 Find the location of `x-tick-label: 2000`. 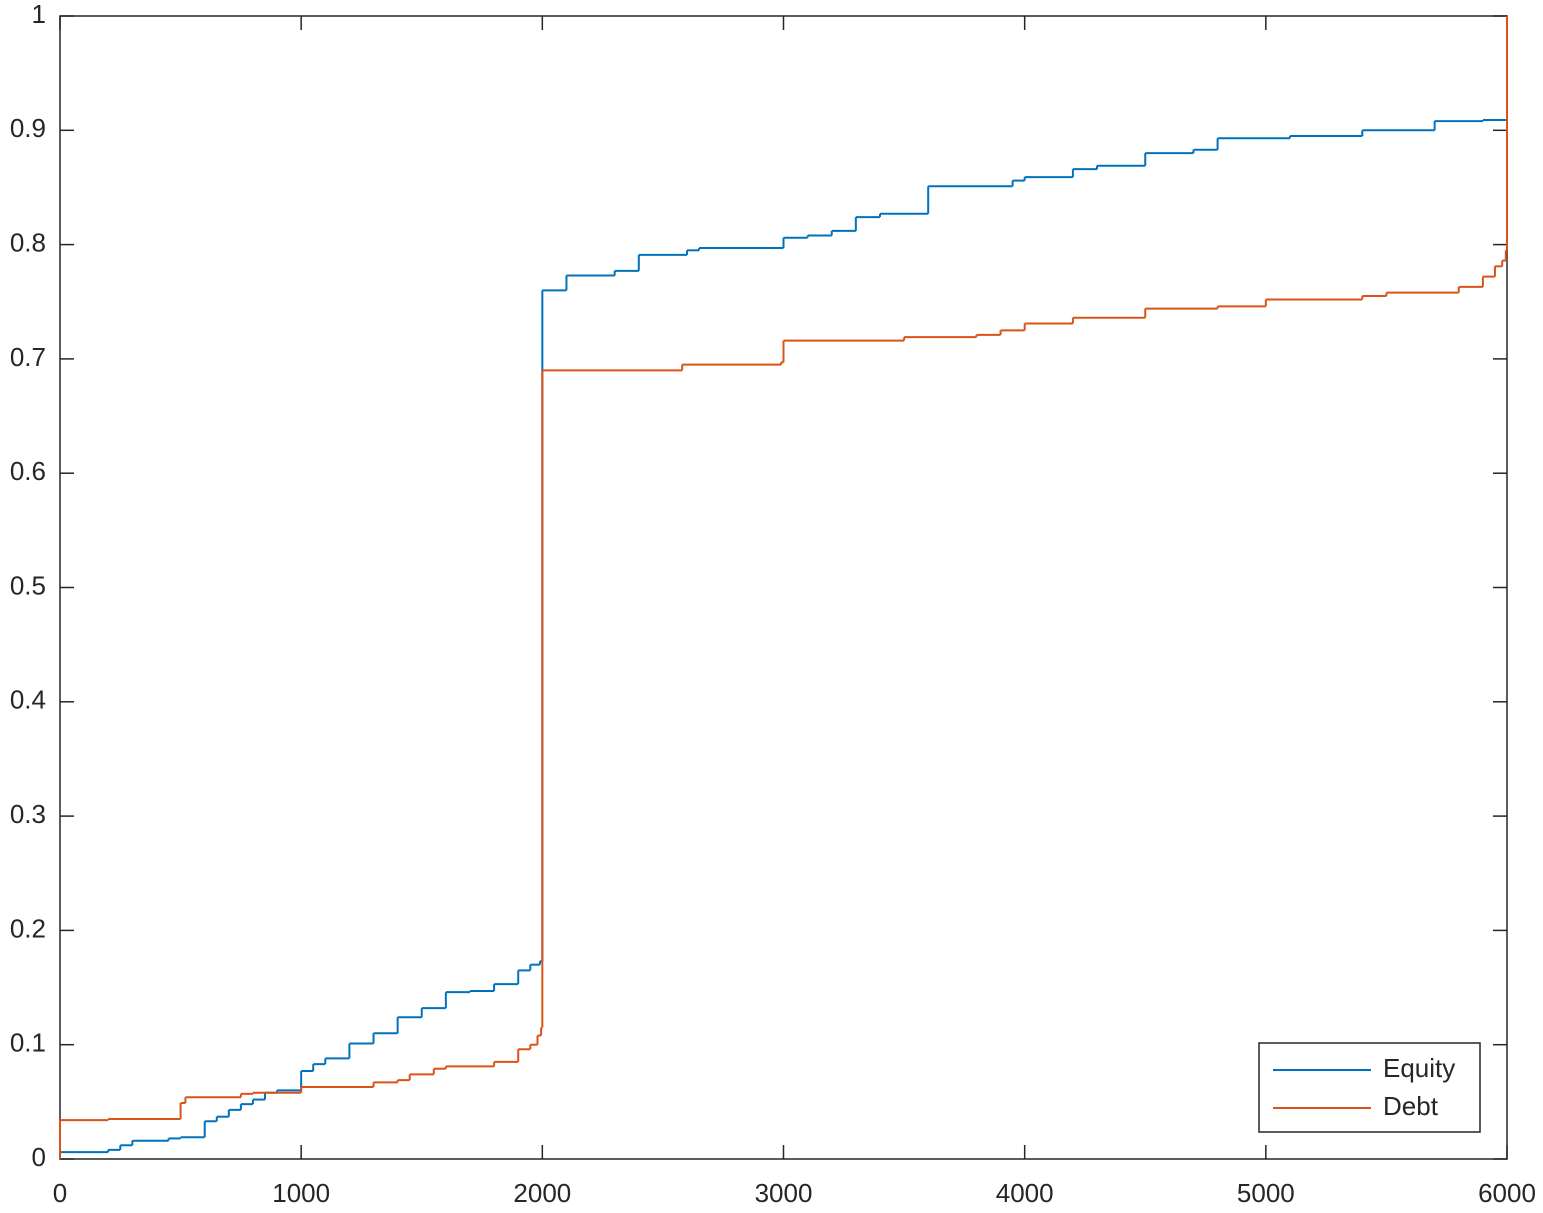

x-tick-label: 2000 is located at coordinates (542, 1193).